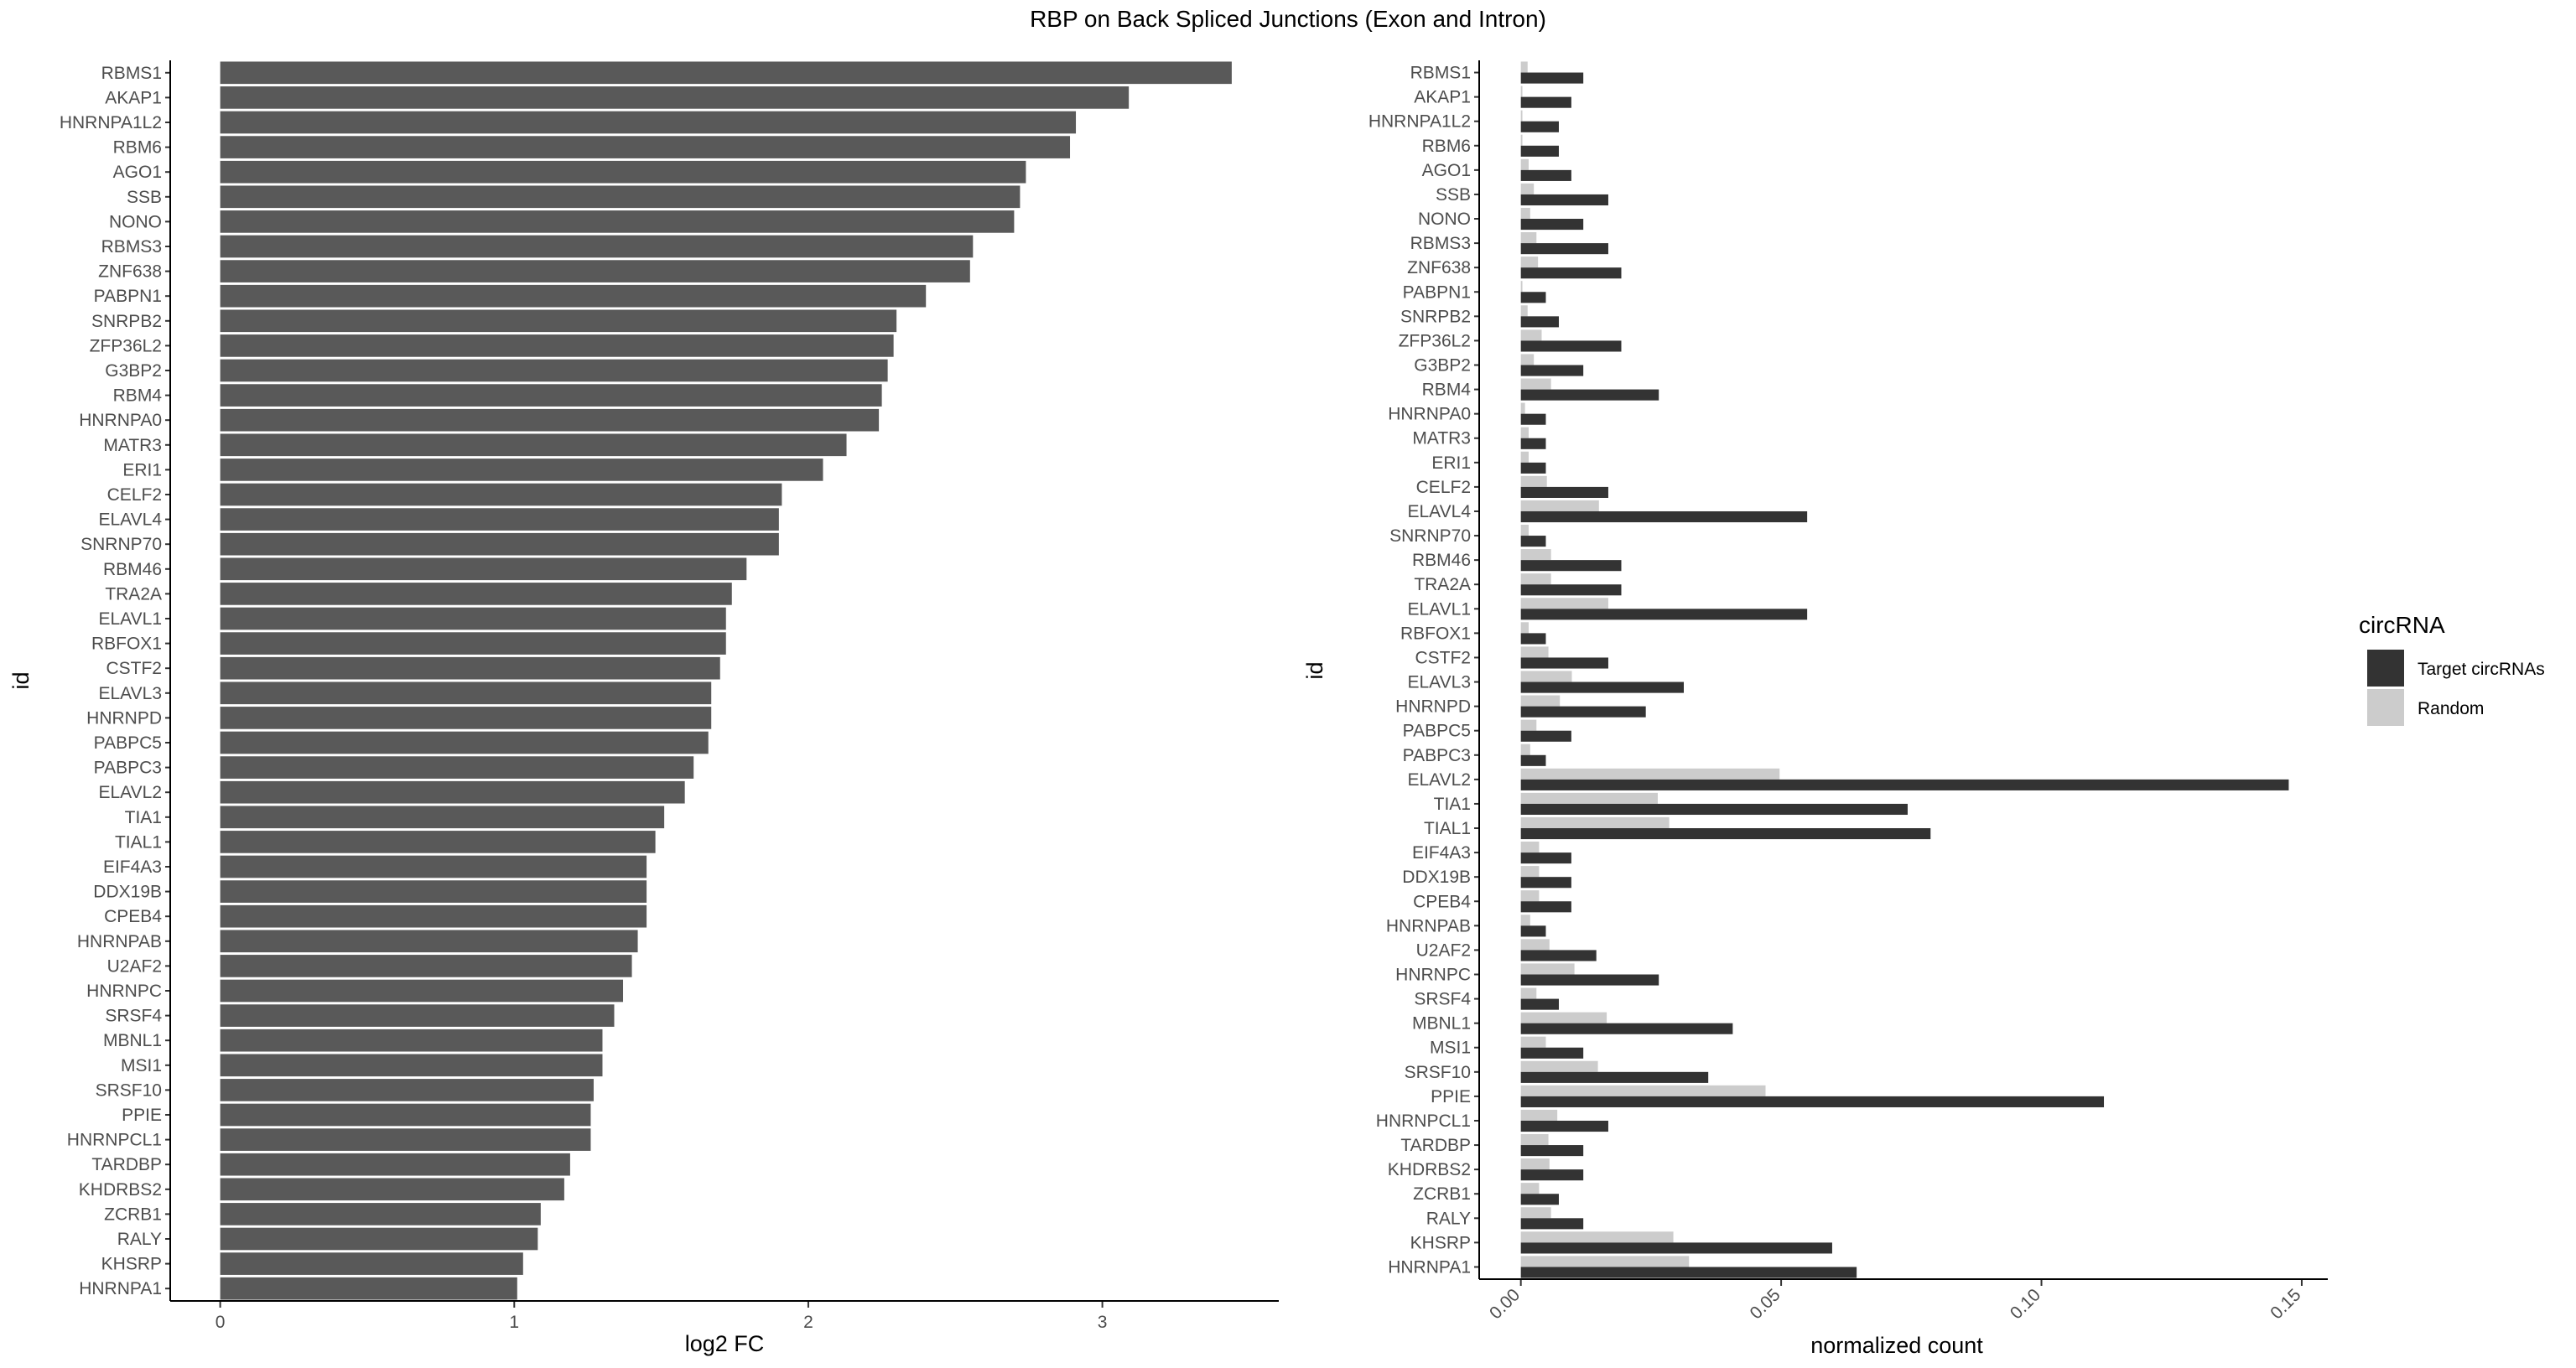  I want to click on bar-random-znf638, so click(1529, 262).